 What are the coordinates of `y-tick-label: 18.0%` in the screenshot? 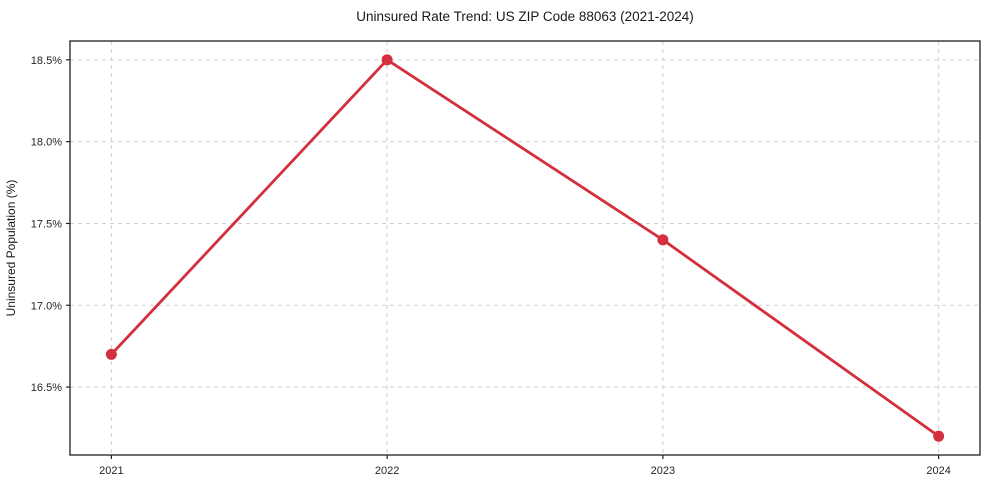 It's located at (46, 143).